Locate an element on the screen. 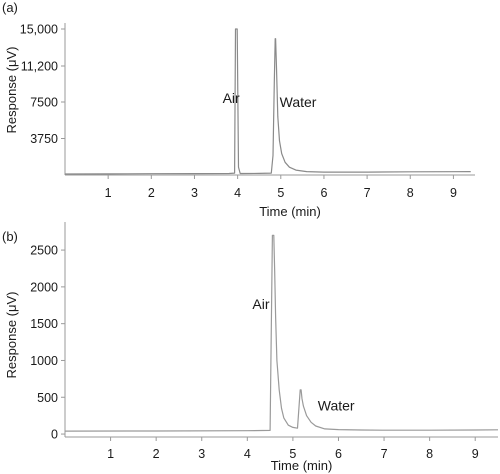  y-axis-title-b: Response (μV) is located at coordinates (11, 335).